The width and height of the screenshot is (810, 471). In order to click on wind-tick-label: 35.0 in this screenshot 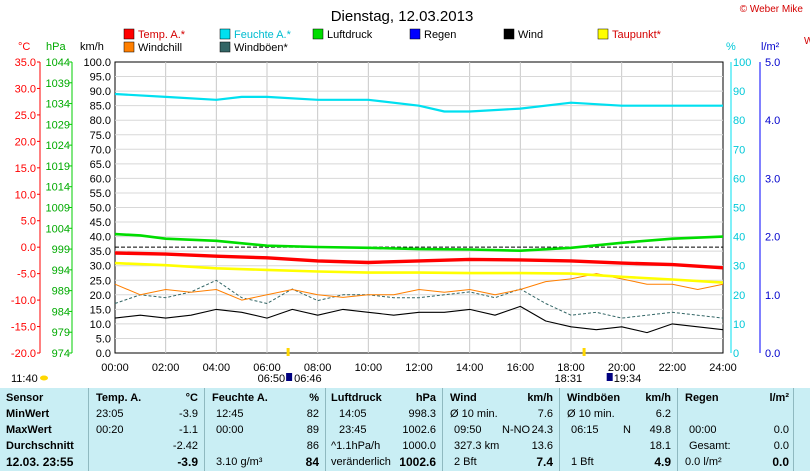, I will do `click(100, 252)`.